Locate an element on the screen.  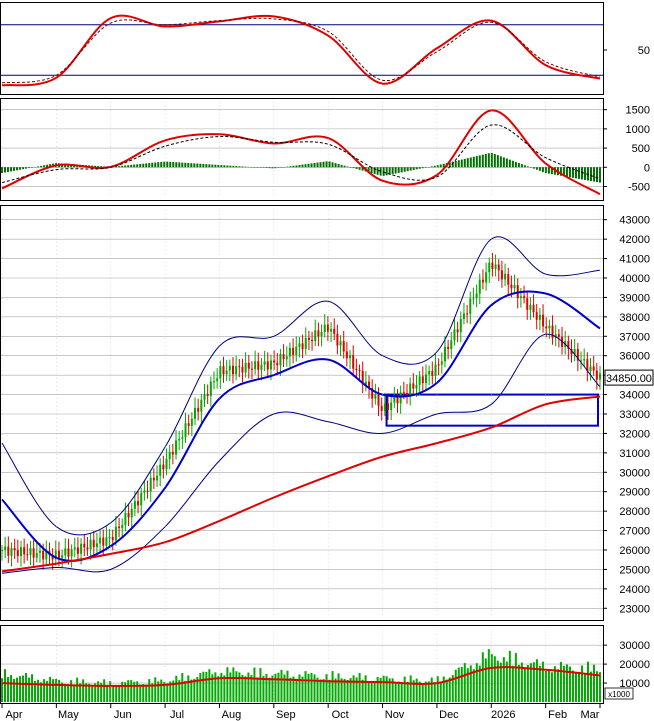
x-tick-label: Nov is located at coordinates (395, 715).